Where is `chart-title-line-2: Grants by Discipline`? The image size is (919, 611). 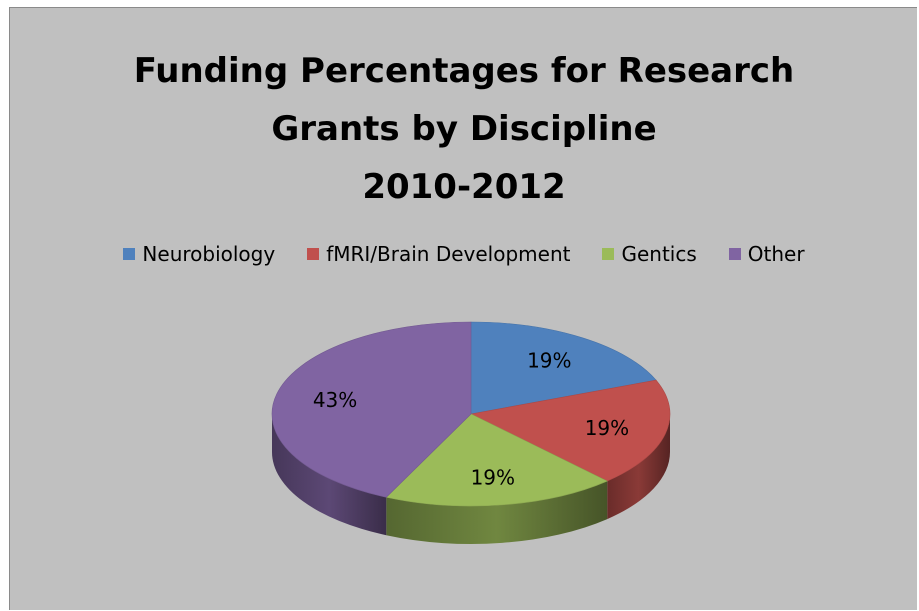 chart-title-line-2: Grants by Discipline is located at coordinates (464, 129).